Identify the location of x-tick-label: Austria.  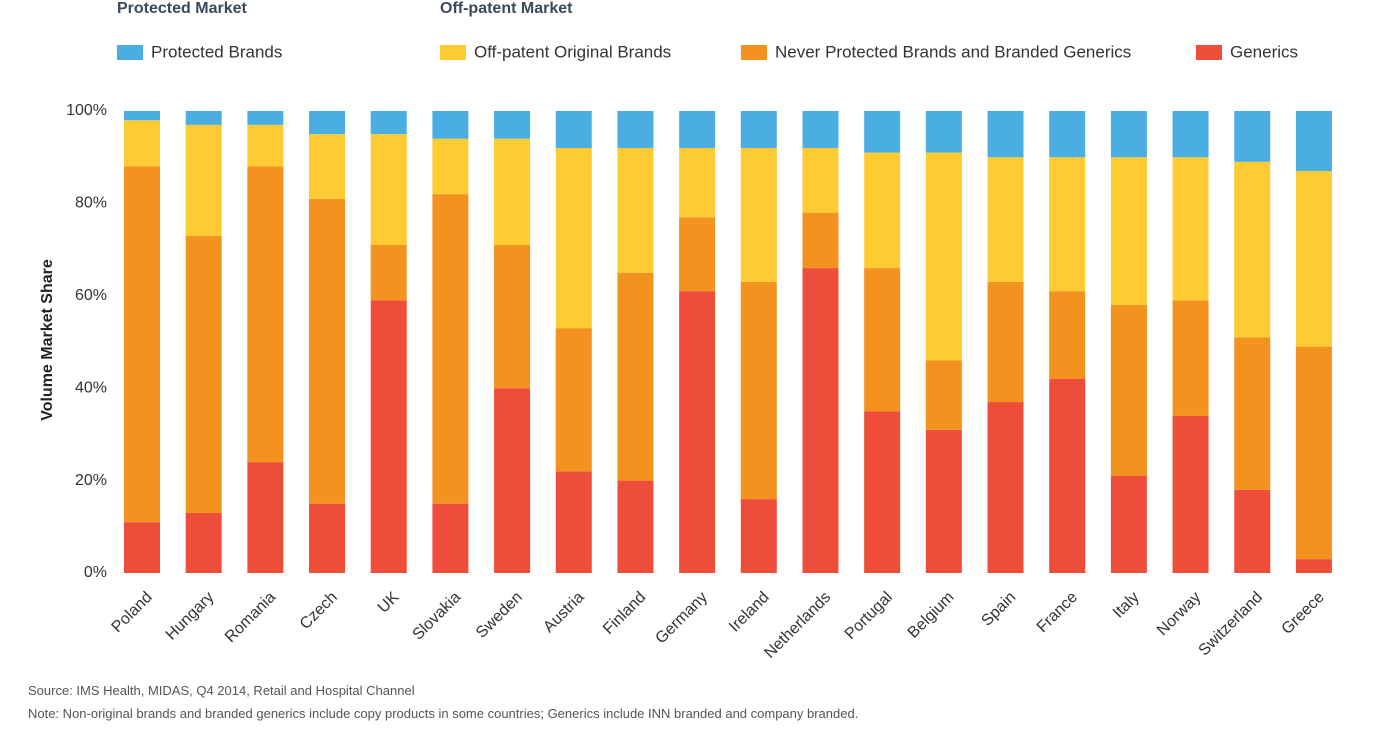
(563, 612).